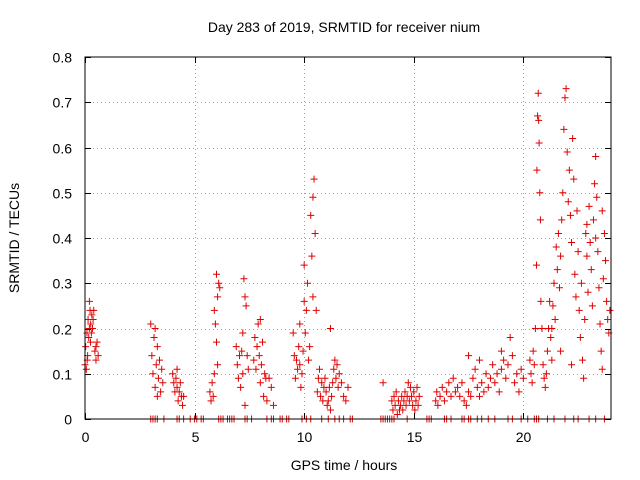 The width and height of the screenshot is (640, 480). I want to click on x-tick-label: 10, so click(305, 437).